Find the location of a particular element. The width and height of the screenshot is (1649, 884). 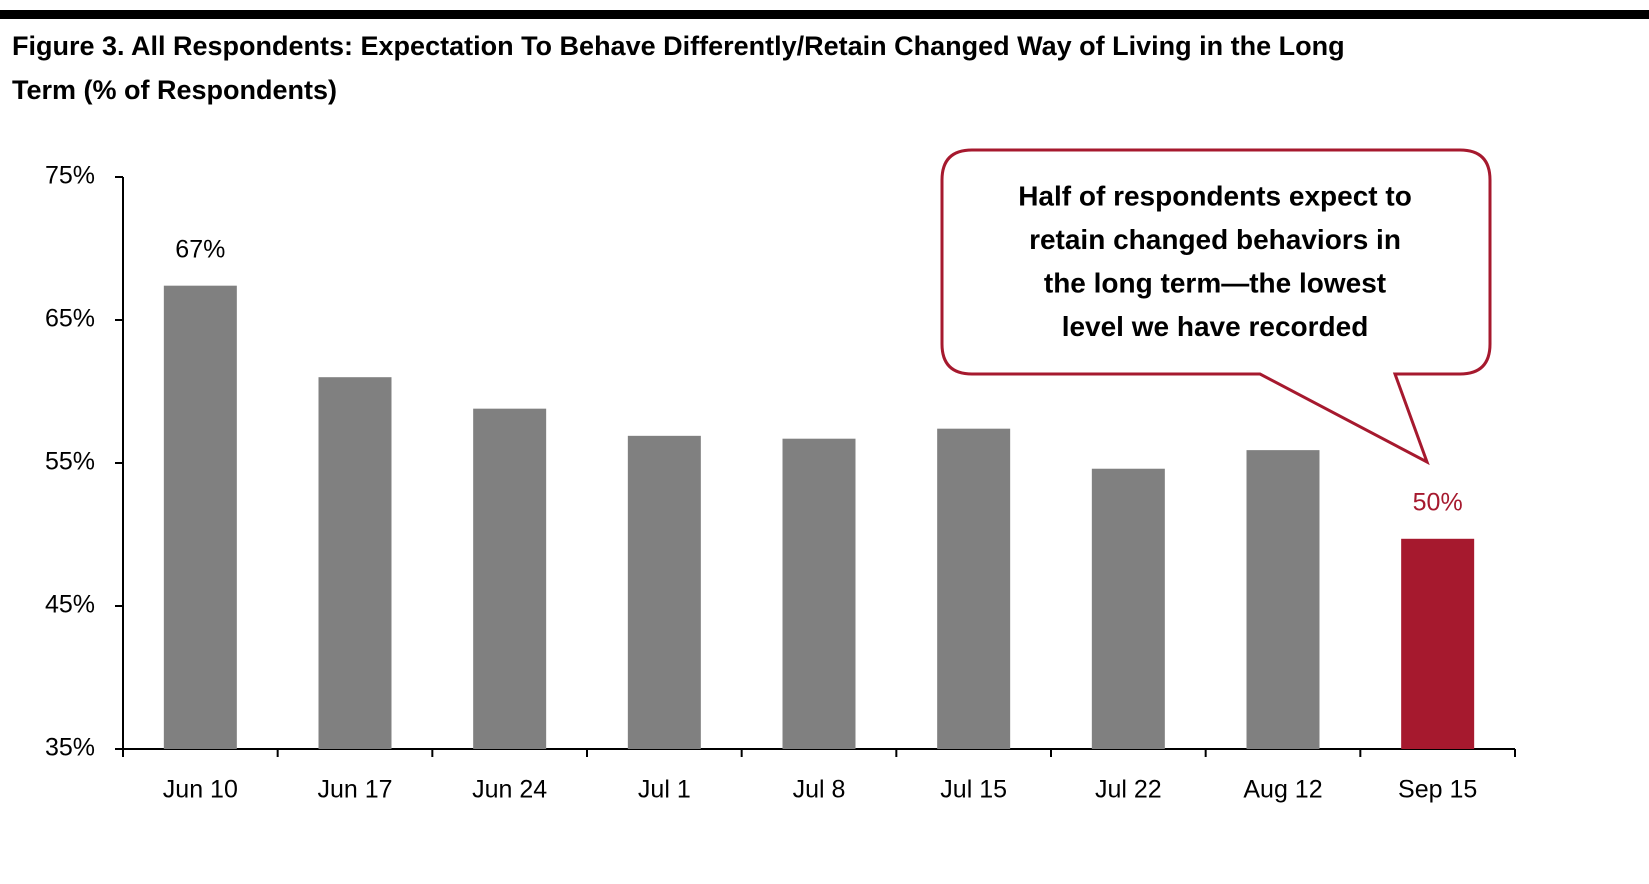

data-label: 67% is located at coordinates (200, 249).